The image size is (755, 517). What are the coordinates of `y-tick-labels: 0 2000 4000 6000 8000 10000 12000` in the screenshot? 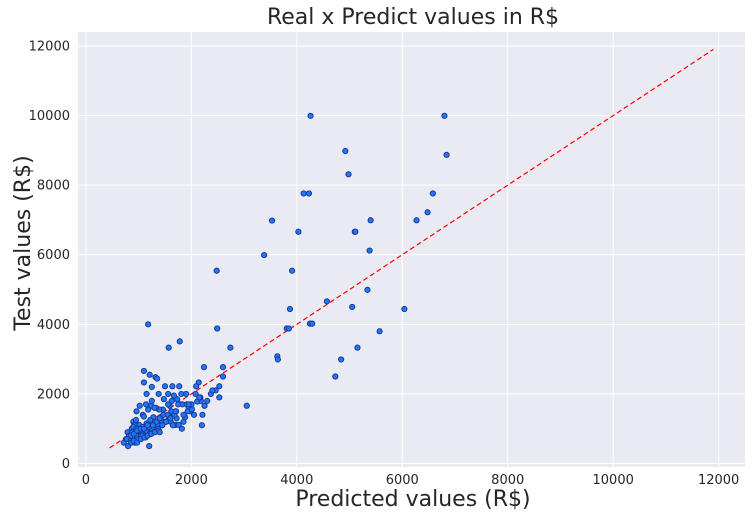 It's located at (49, 255).